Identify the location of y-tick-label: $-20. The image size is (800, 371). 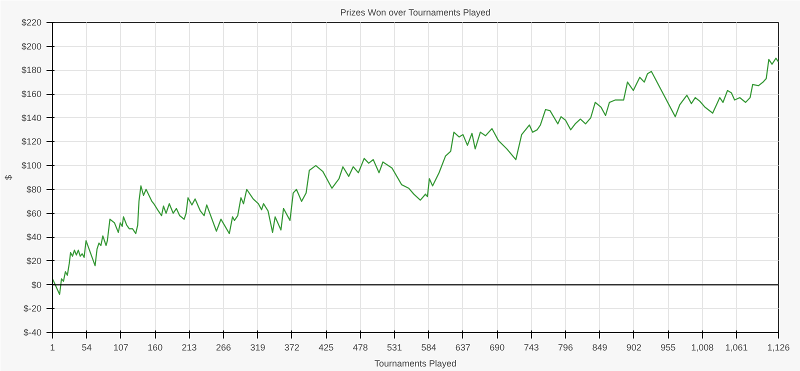
(32, 309).